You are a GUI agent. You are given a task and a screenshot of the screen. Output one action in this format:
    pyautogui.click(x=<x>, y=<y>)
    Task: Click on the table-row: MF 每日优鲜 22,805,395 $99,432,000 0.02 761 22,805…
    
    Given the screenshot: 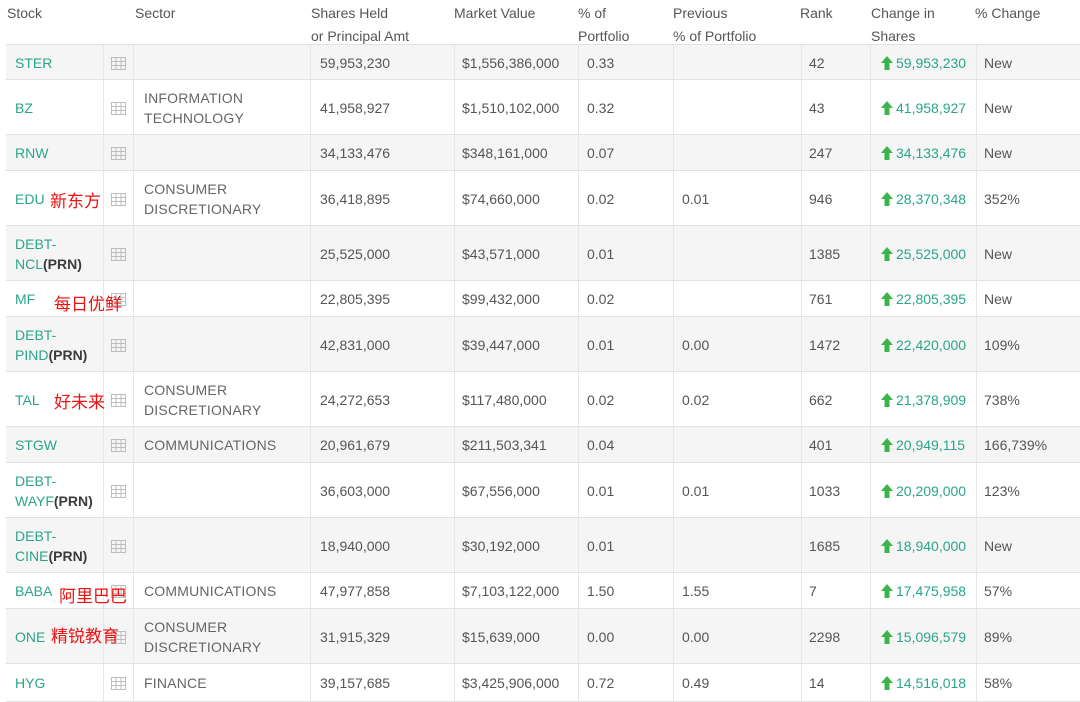 What is the action you would take?
    pyautogui.click(x=543, y=298)
    